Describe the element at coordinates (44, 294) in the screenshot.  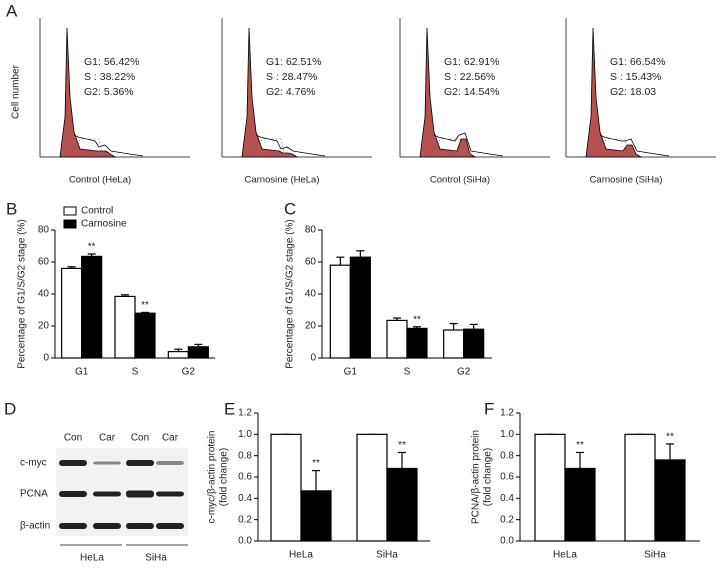
I see `y-tick-label: 40` at that location.